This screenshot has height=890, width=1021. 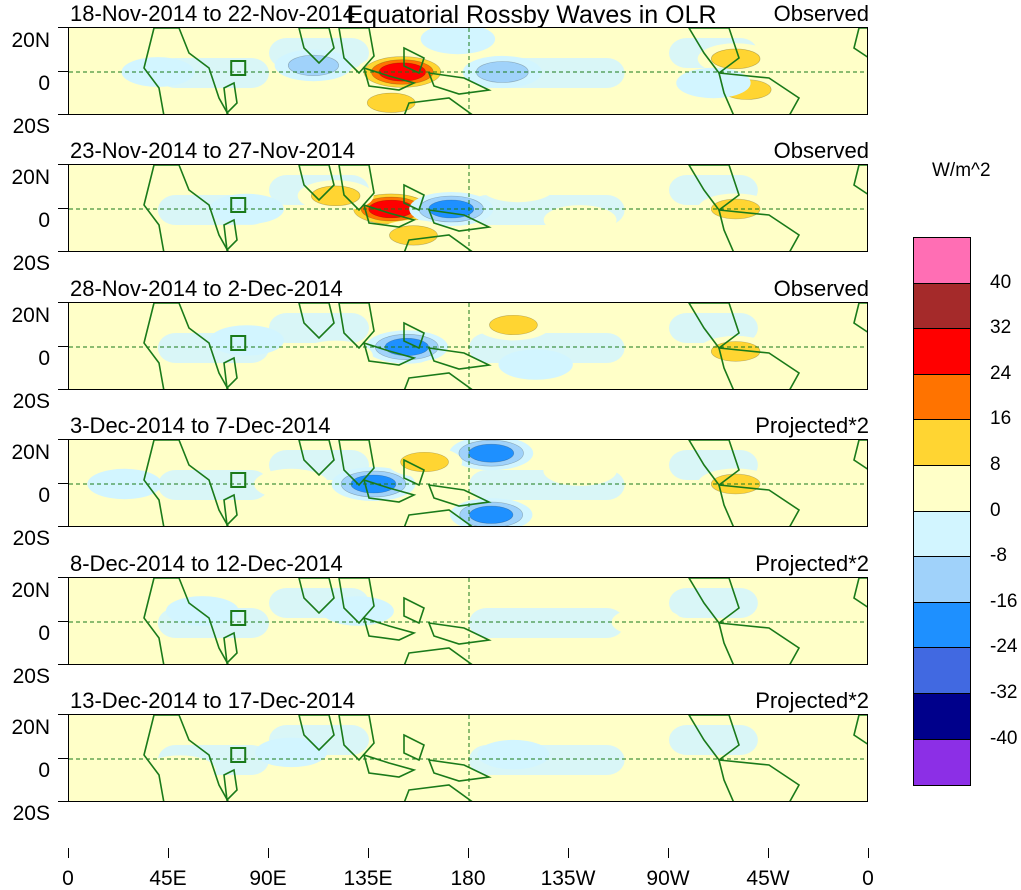 What do you see at coordinates (68, 878) in the screenshot?
I see `x-tick-label: 0` at bounding box center [68, 878].